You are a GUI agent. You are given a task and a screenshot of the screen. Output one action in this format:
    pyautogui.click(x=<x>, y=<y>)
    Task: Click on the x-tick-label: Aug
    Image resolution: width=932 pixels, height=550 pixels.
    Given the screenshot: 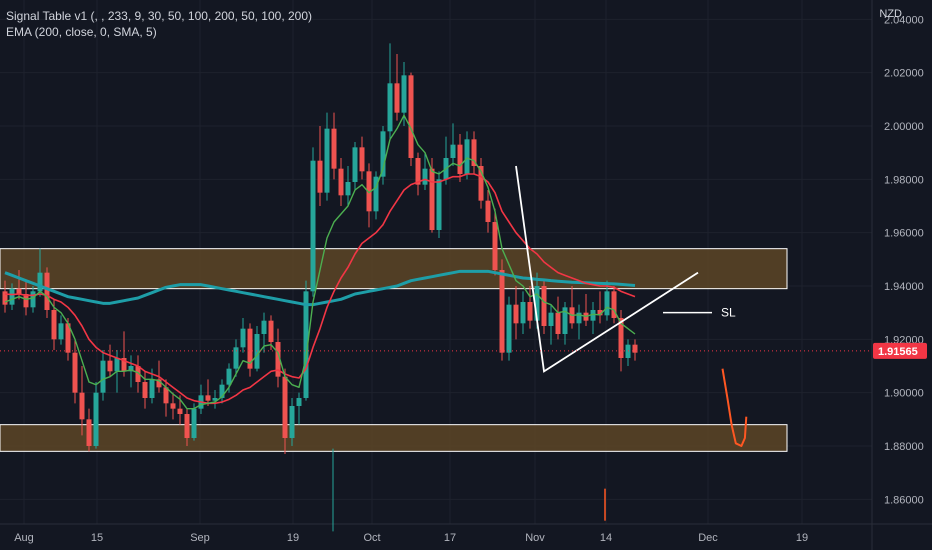 What is the action you would take?
    pyautogui.click(x=24, y=538)
    